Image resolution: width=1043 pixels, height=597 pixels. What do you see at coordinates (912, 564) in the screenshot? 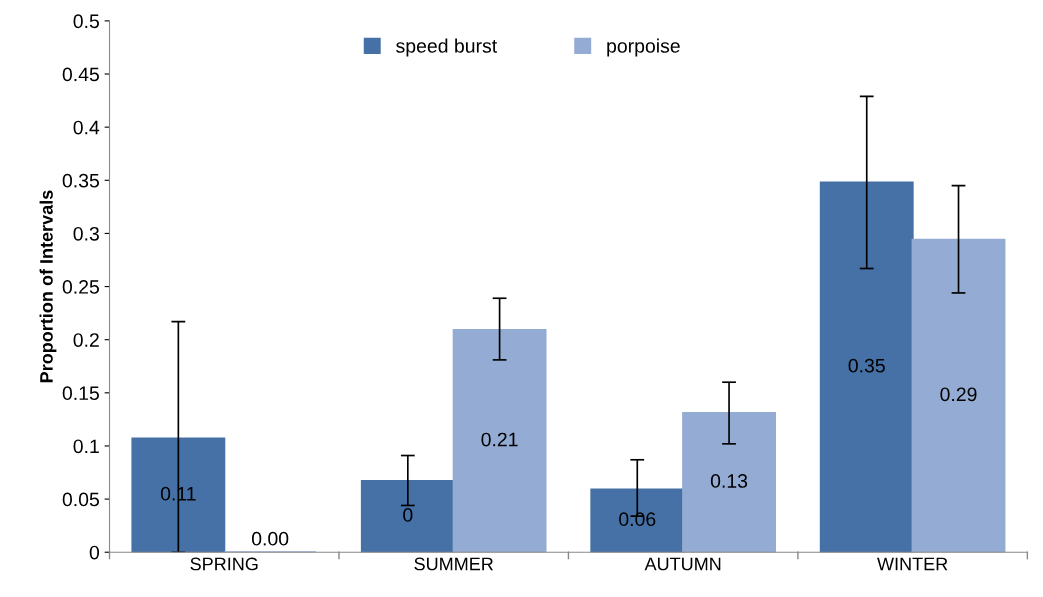
I see `x-tick-label: WINTER` at bounding box center [912, 564].